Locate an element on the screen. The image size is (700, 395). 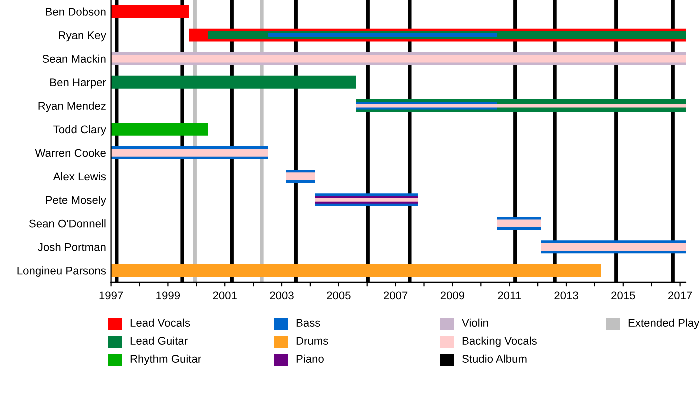
y-tick-label: Alex Lewis is located at coordinates (79, 176).